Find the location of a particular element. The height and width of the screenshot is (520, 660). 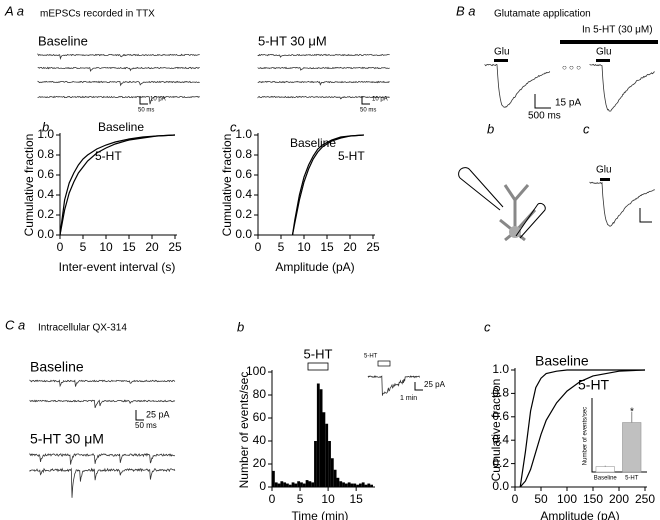

y-tick-label: 80 is located at coordinates (260, 394).